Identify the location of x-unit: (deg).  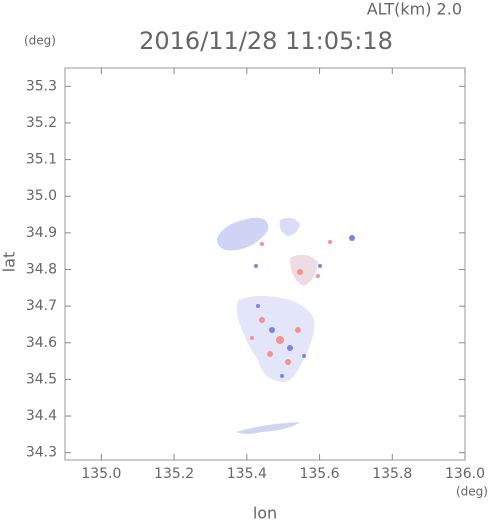
(472, 492).